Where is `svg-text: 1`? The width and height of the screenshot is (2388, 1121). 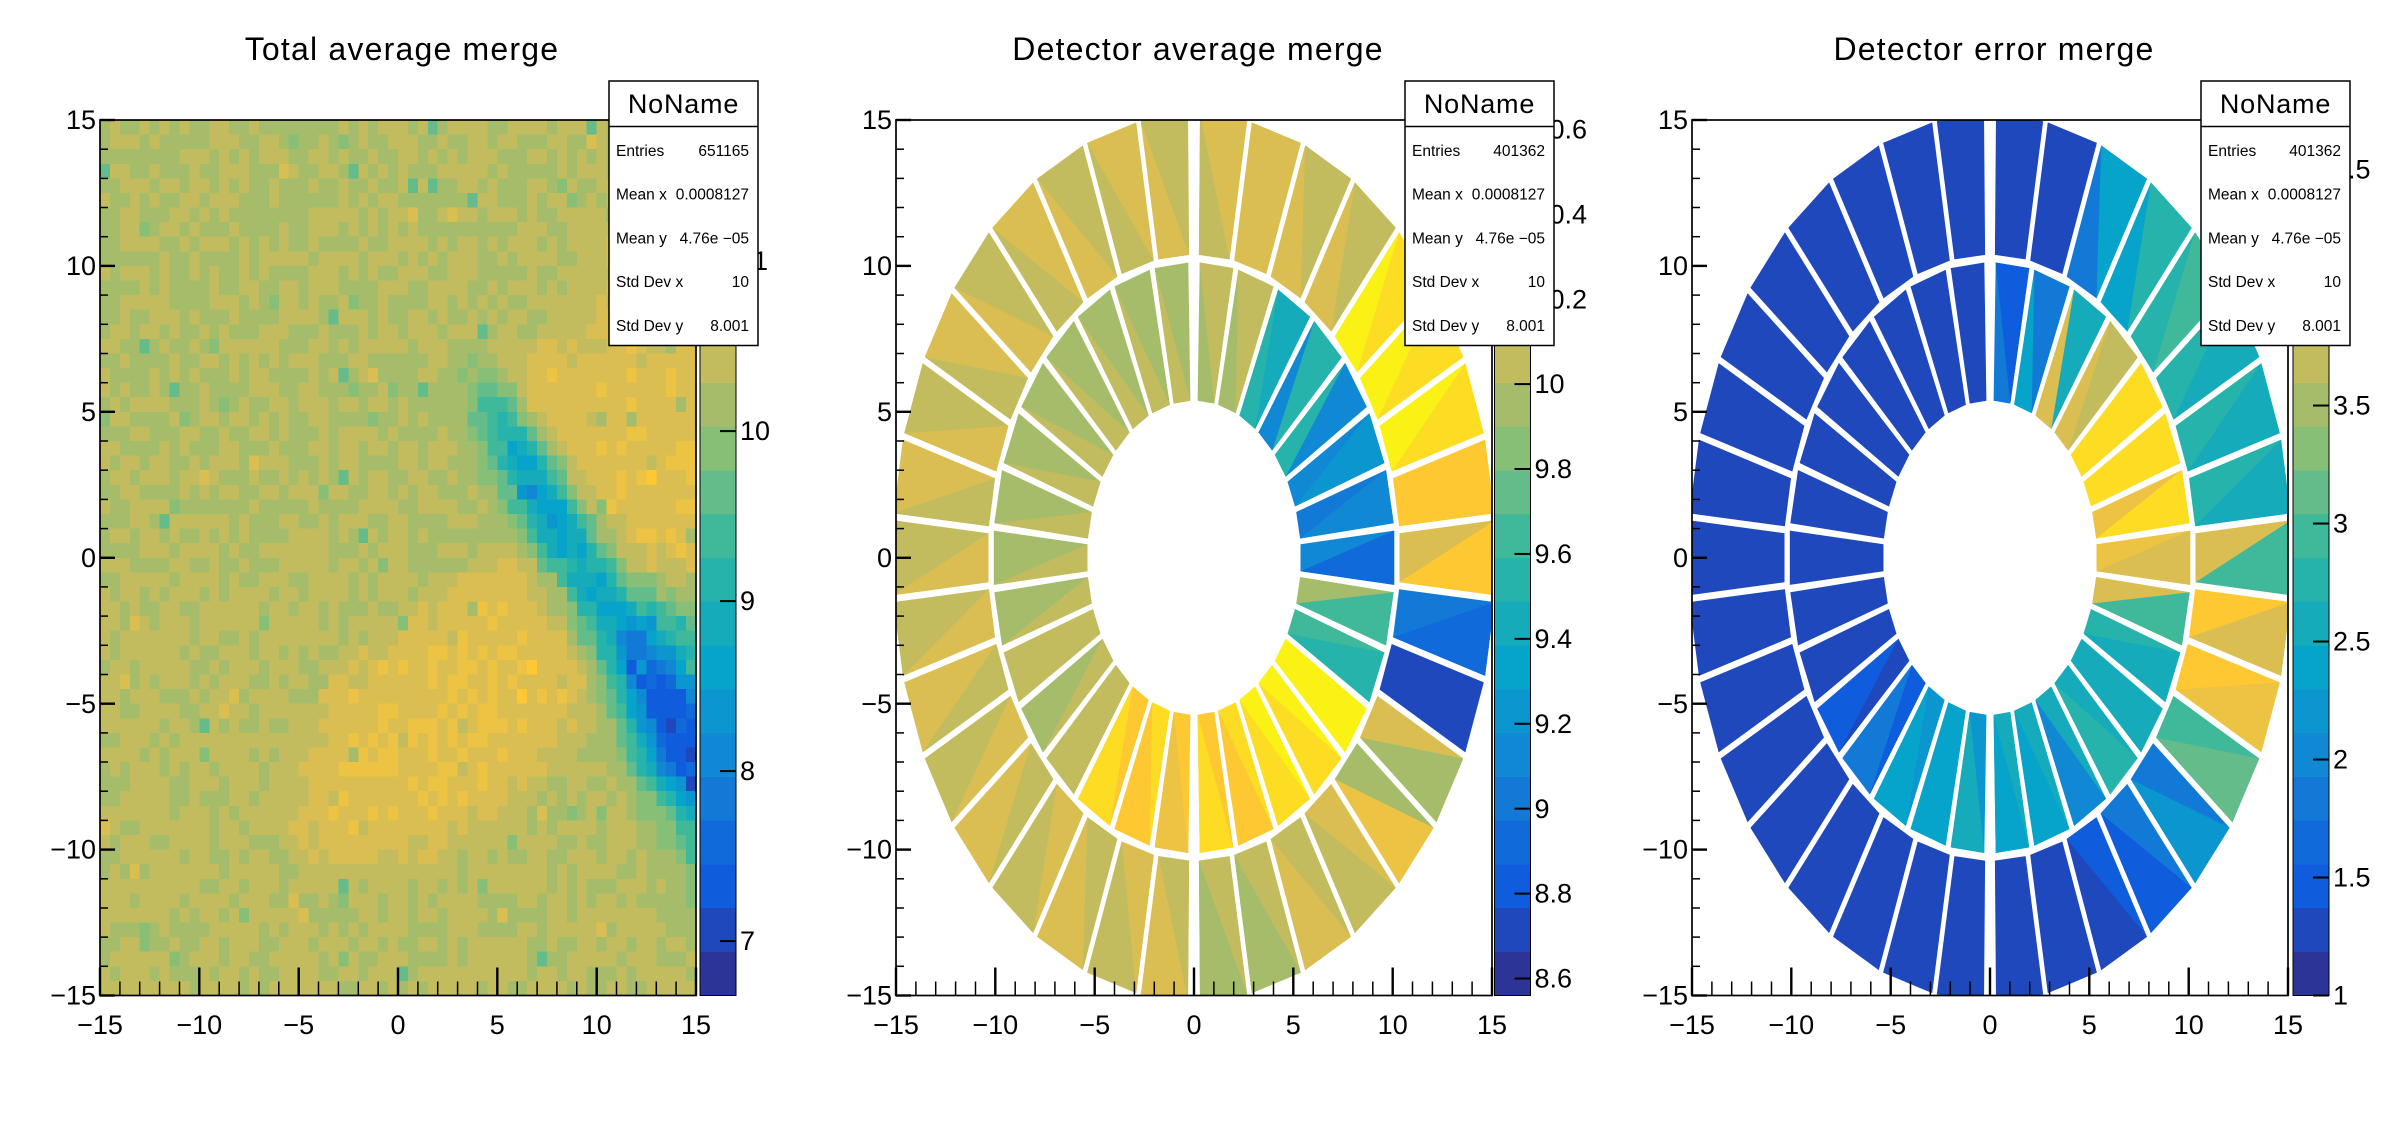
svg-text: 1 is located at coordinates (2340, 996).